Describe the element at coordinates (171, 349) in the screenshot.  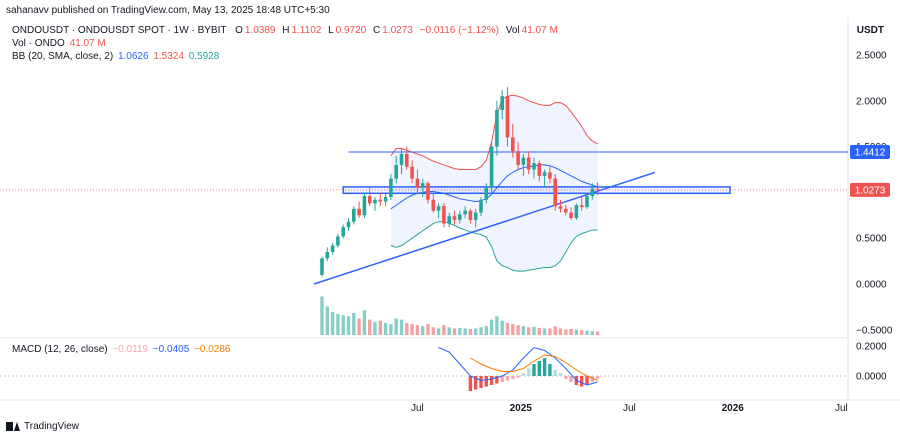
I see `macd-line-value: −0.0405` at that location.